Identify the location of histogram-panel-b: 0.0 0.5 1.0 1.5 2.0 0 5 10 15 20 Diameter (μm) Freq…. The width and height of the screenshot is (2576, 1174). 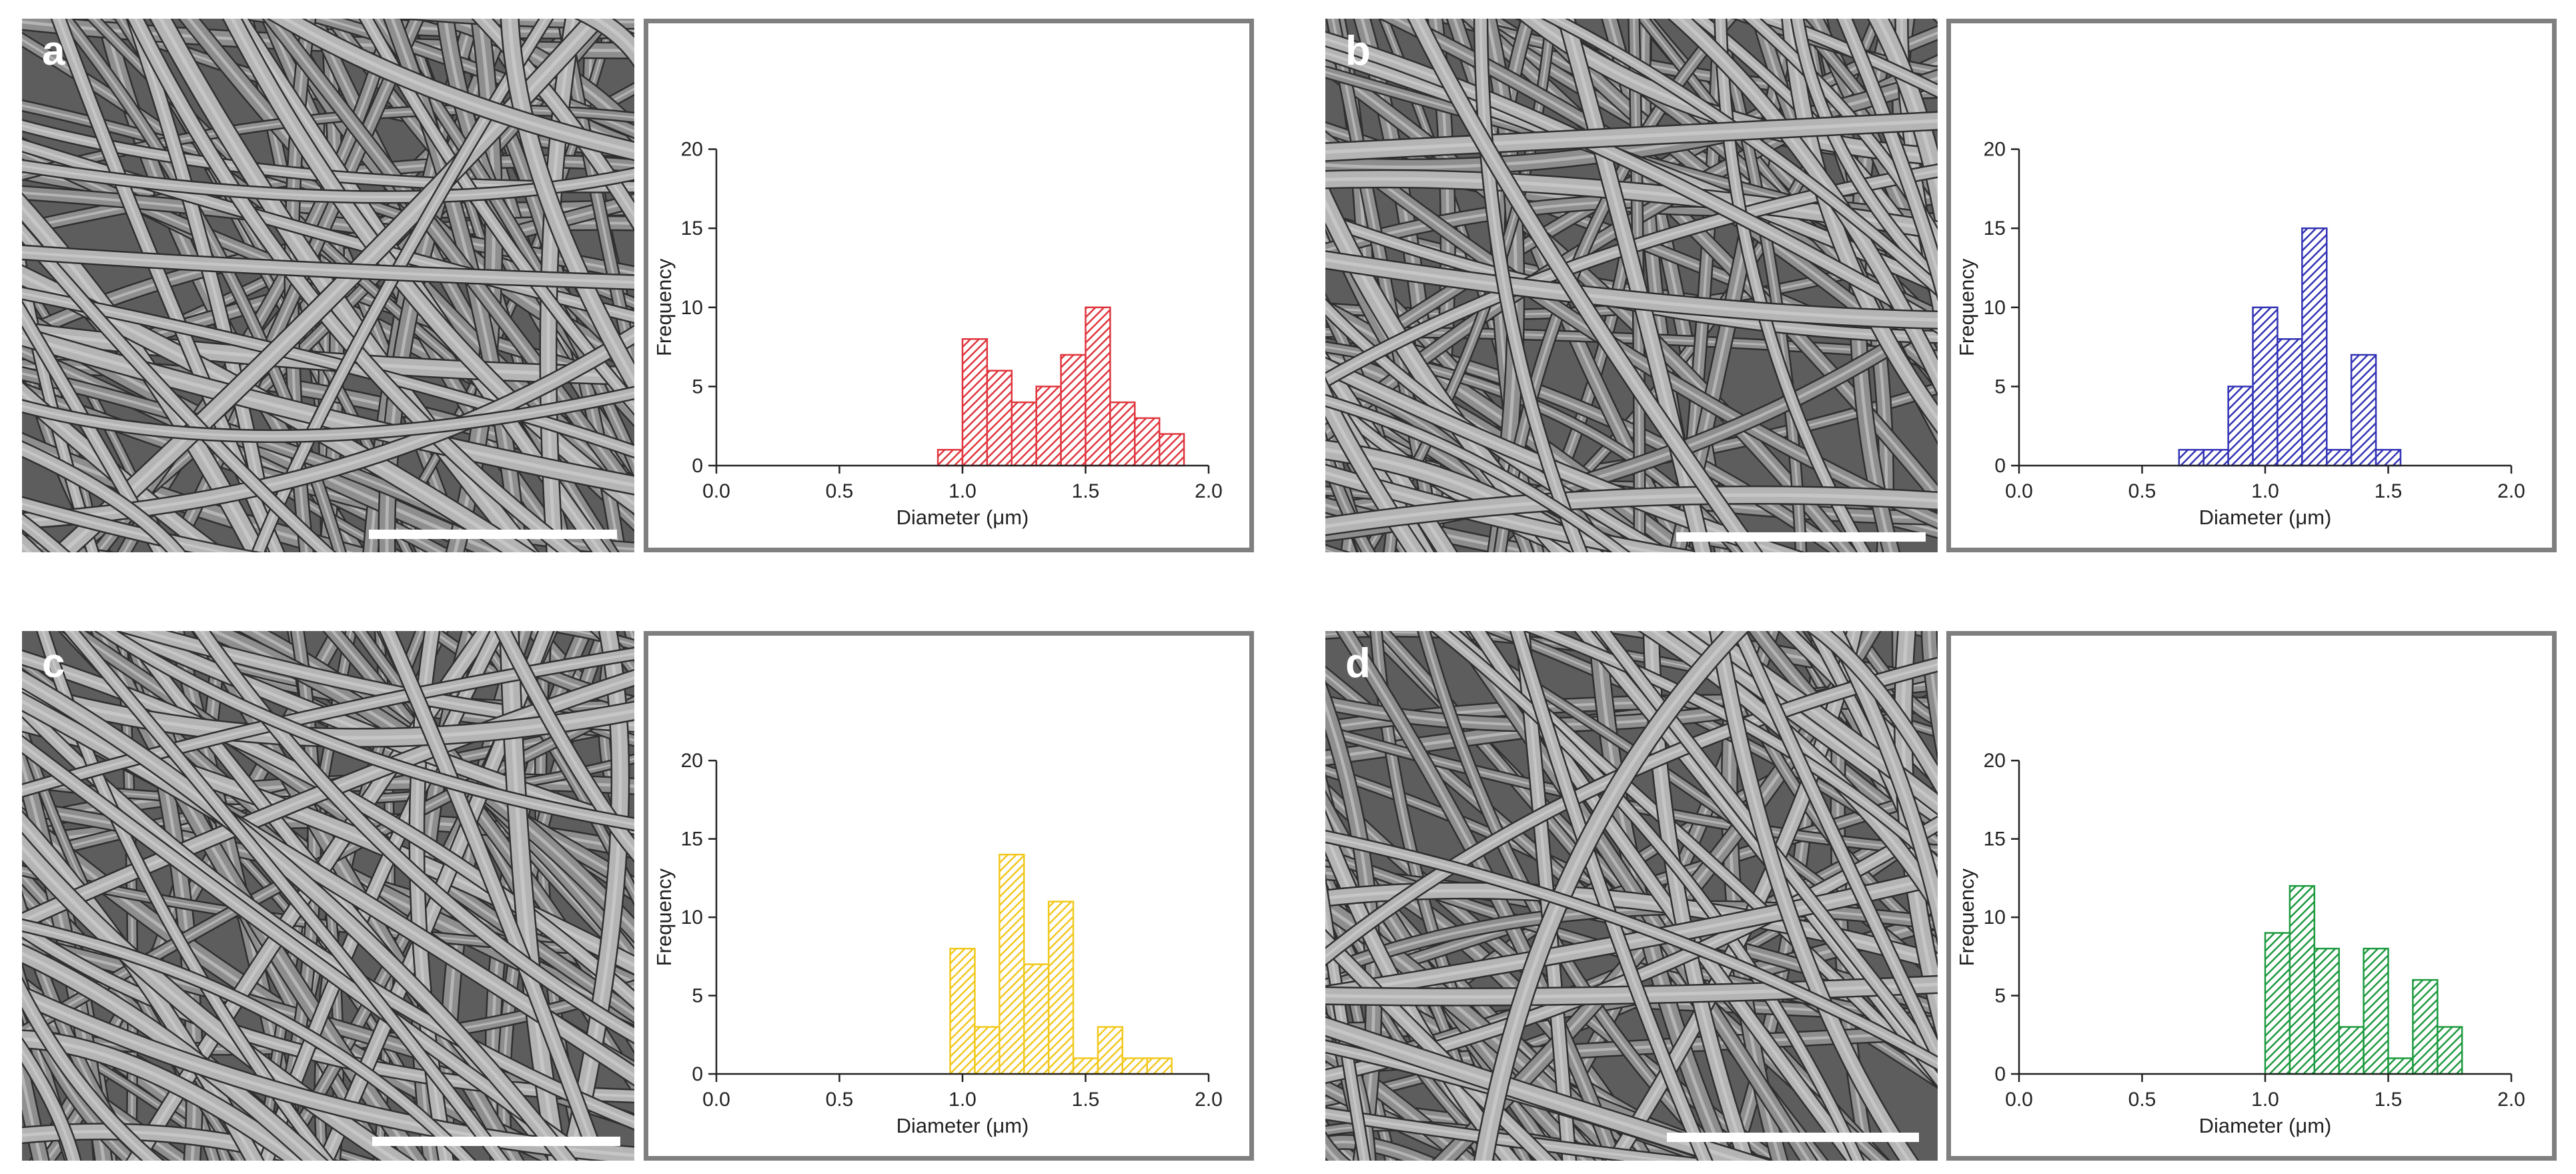
(2252, 285).